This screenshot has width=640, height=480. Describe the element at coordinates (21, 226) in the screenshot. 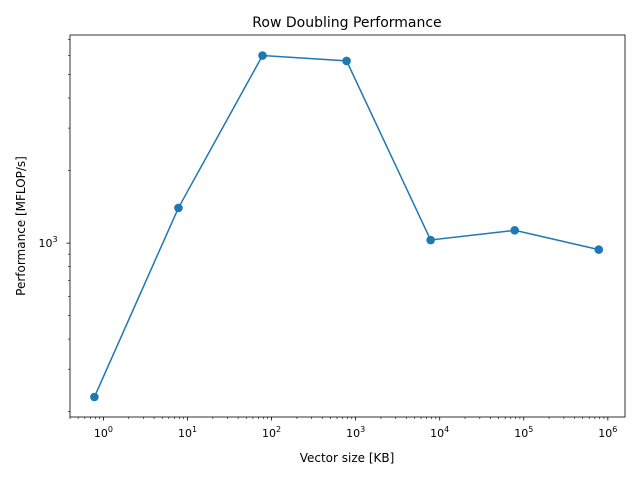

I see `y-axis-label: Performance [MFLOP/s]` at that location.